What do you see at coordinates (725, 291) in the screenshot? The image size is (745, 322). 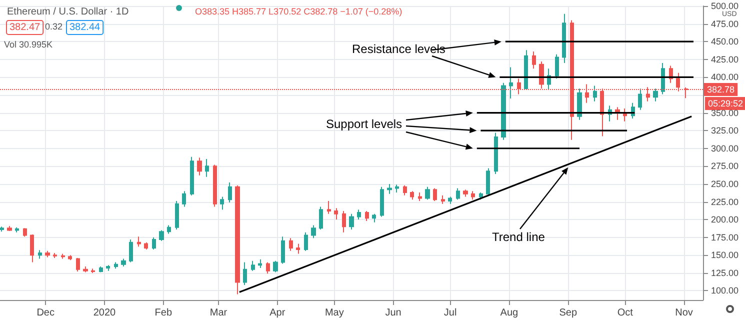 I see `y-tick-label: 100.00` at bounding box center [725, 291].